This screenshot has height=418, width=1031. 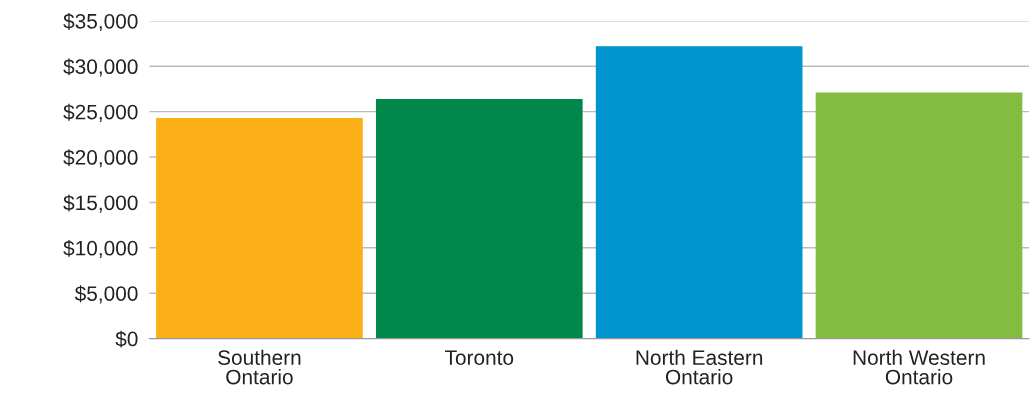 I want to click on y-tick-label: $15,000, so click(x=100, y=203).